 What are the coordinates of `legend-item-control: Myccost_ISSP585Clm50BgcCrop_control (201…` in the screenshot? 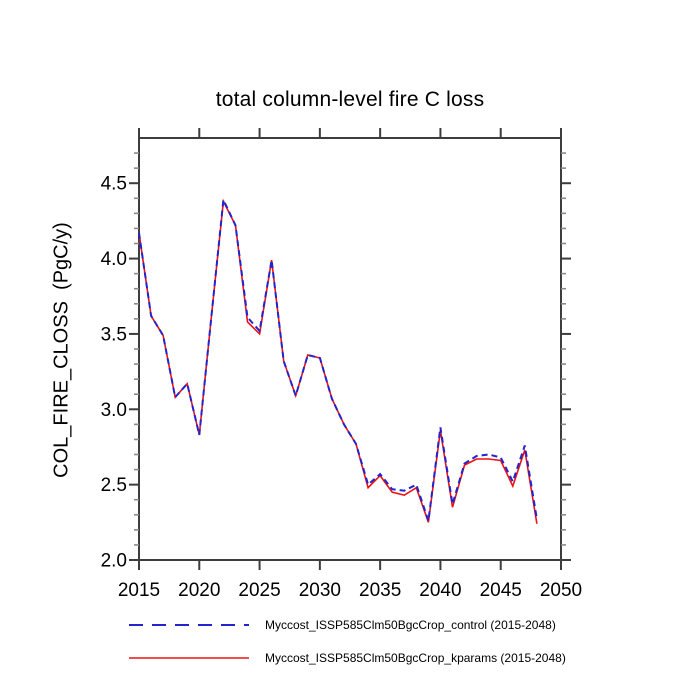 It's located at (342, 625).